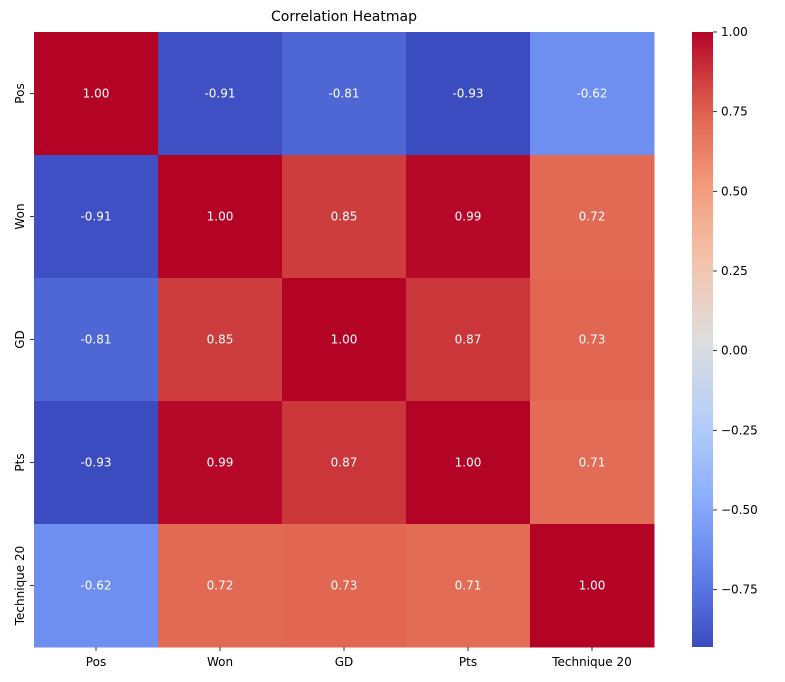  I want to click on y-axis-ticks: Pos Won GD Pts Technique 20, so click(23, 354).